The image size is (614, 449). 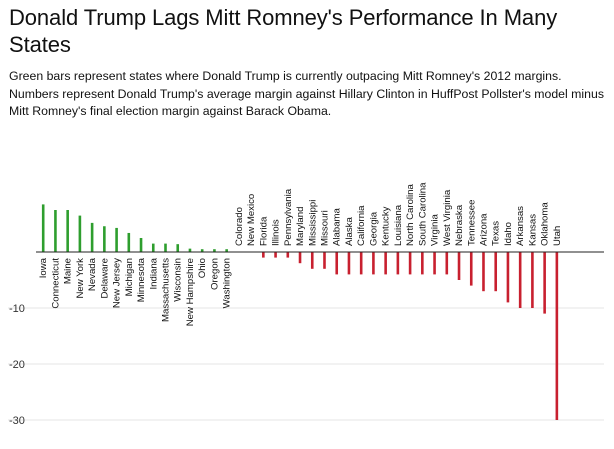 What do you see at coordinates (141, 279) in the screenshot?
I see `category-label: Minnesota` at bounding box center [141, 279].